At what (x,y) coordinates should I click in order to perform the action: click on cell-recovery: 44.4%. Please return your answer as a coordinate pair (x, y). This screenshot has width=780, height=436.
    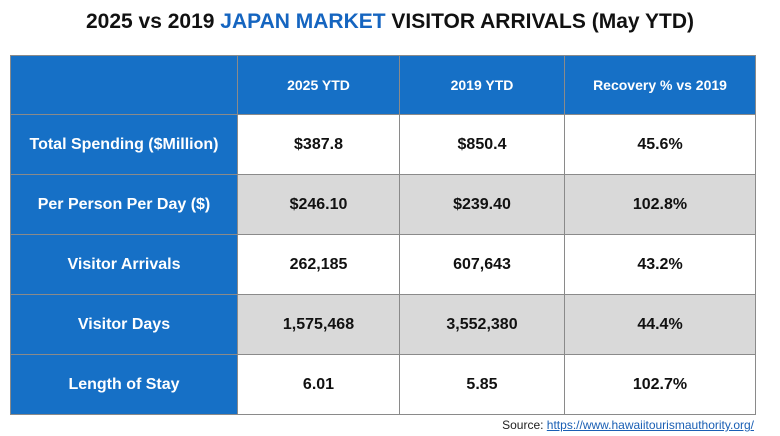
    Looking at the image, I should click on (660, 324).